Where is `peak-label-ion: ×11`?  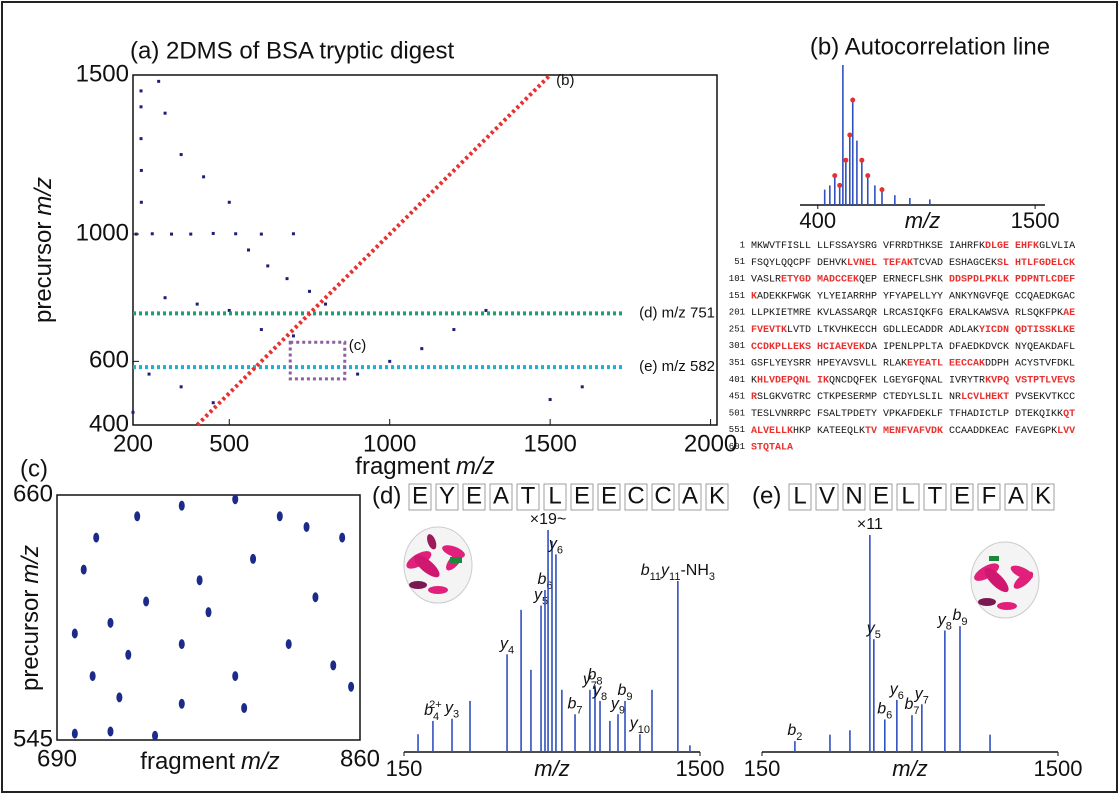
peak-label-ion: ×11 is located at coordinates (870, 524).